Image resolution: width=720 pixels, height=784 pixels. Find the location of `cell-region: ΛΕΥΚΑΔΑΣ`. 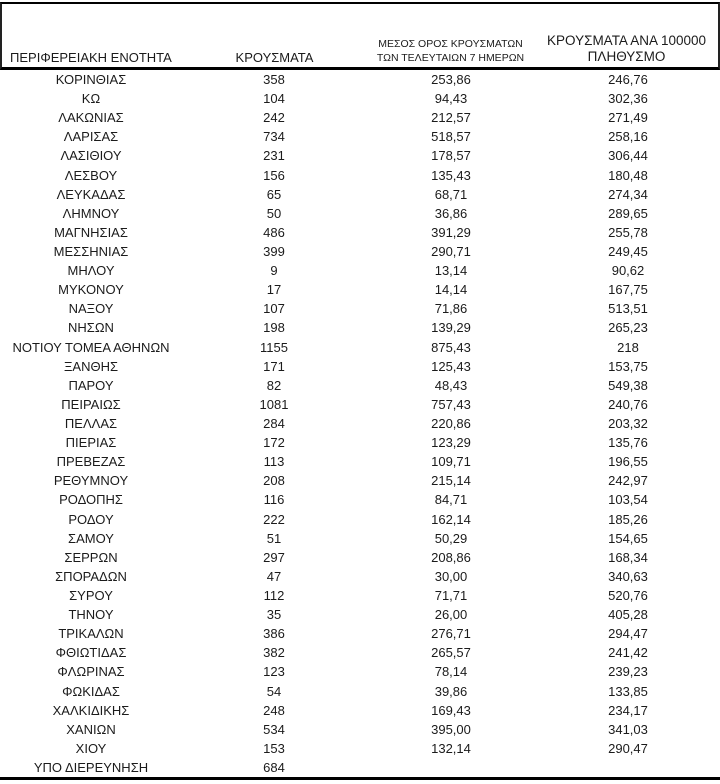

cell-region: ΛΕΥΚΑΔΑΣ is located at coordinates (91, 194).